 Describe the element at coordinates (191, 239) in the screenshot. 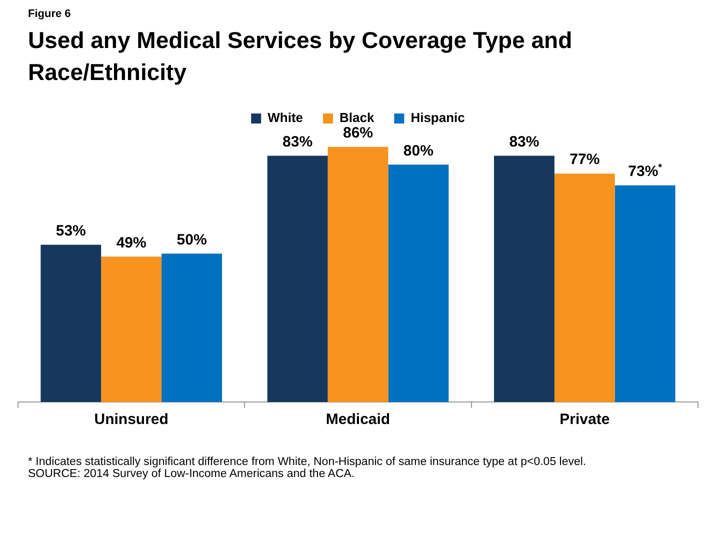

I see `data-label: 50%` at that location.